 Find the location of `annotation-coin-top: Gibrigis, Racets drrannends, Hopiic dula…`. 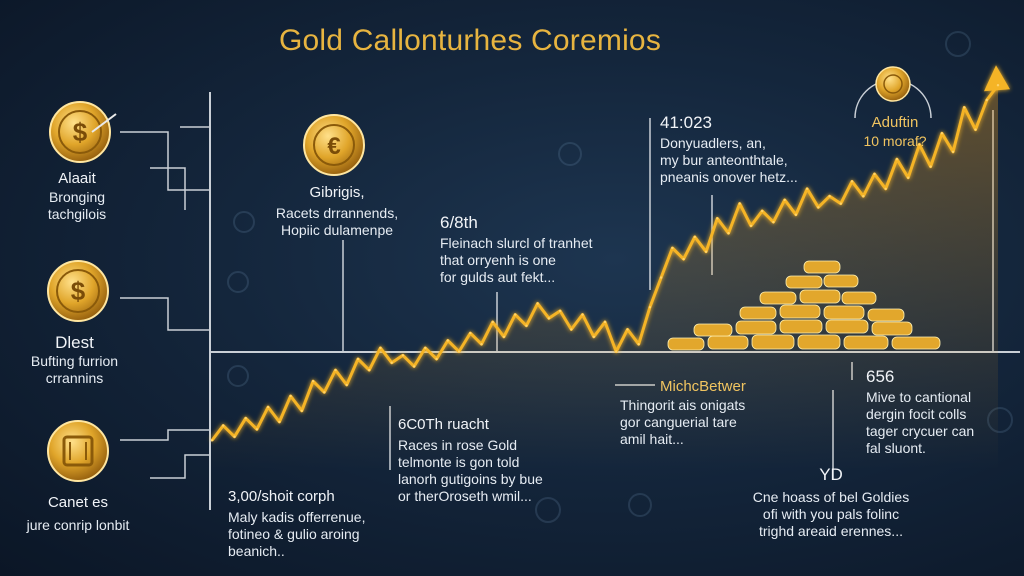

annotation-coin-top: Gibrigis, Racets drrannends, Hopiic dula… is located at coordinates (337, 211).